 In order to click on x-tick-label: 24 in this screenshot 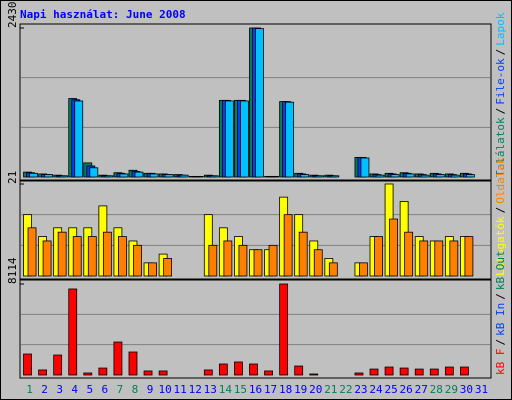, I will do `click(376, 389)`.